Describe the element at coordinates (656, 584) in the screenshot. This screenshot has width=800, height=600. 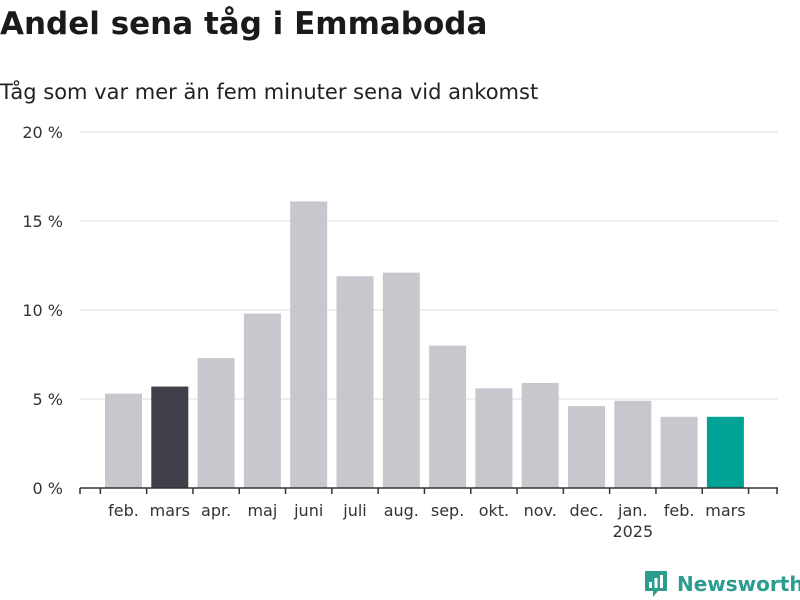
I see `newsworthy-icon` at that location.